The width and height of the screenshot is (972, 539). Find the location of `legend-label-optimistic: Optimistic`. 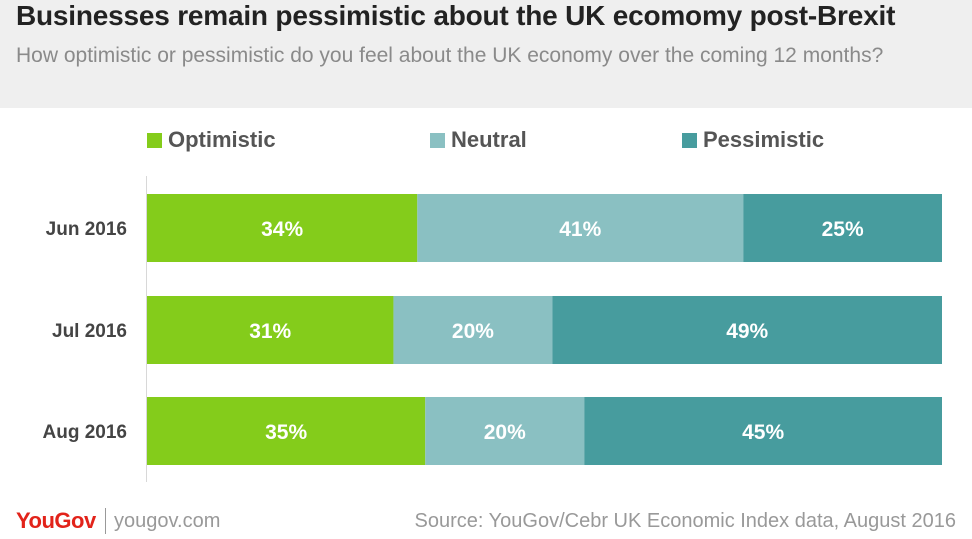

legend-label-optimistic: Optimistic is located at coordinates (222, 139).